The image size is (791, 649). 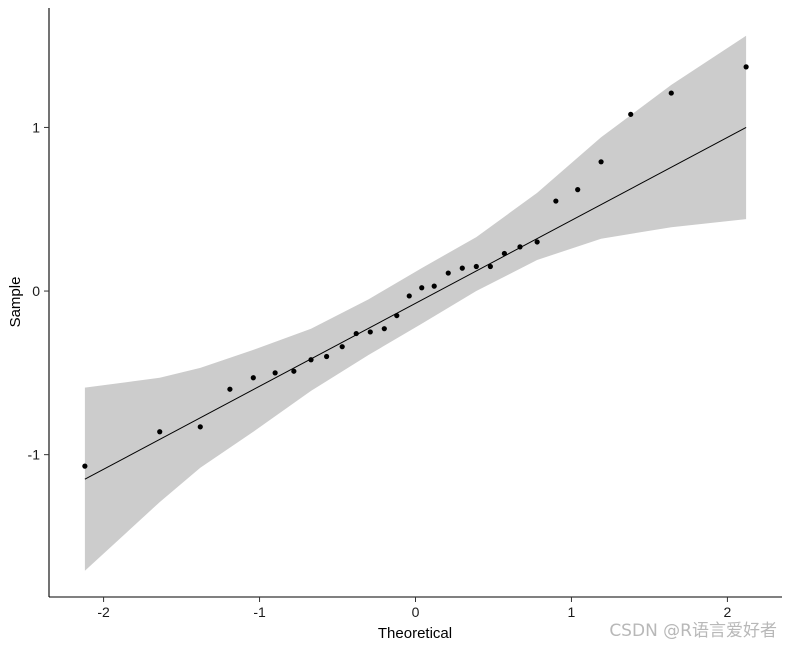 I want to click on x-tick-label: 0, so click(x=416, y=612).